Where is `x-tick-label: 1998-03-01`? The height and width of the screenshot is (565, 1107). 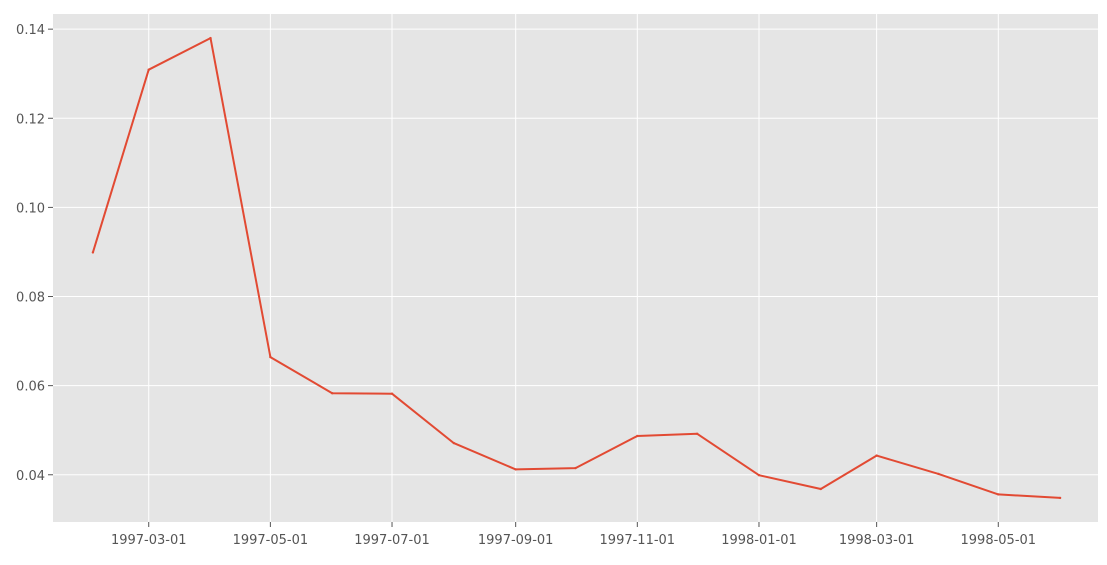 x-tick-label: 1998-03-01 is located at coordinates (877, 540).